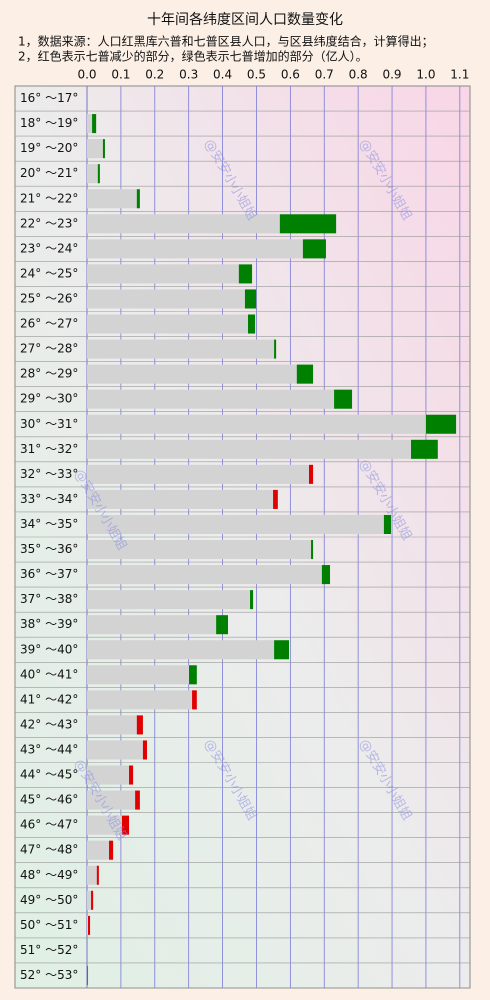 The height and width of the screenshot is (1000, 490). What do you see at coordinates (49, 273) in the screenshot?
I see `y-tick-label: 24° ～25°` at bounding box center [49, 273].